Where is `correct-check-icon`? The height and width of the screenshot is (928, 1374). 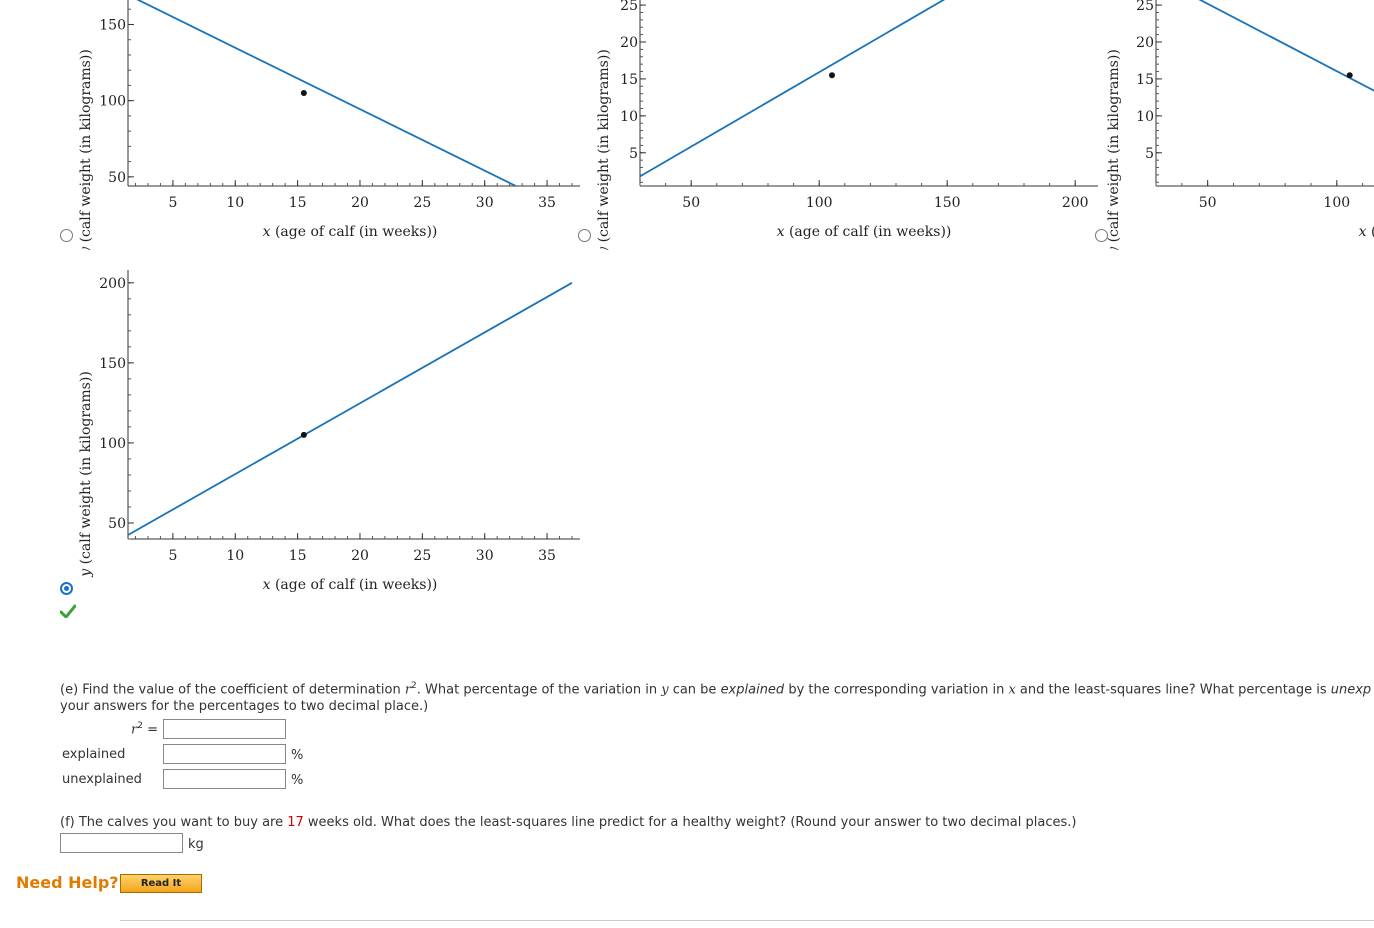 correct-check-icon is located at coordinates (68, 611).